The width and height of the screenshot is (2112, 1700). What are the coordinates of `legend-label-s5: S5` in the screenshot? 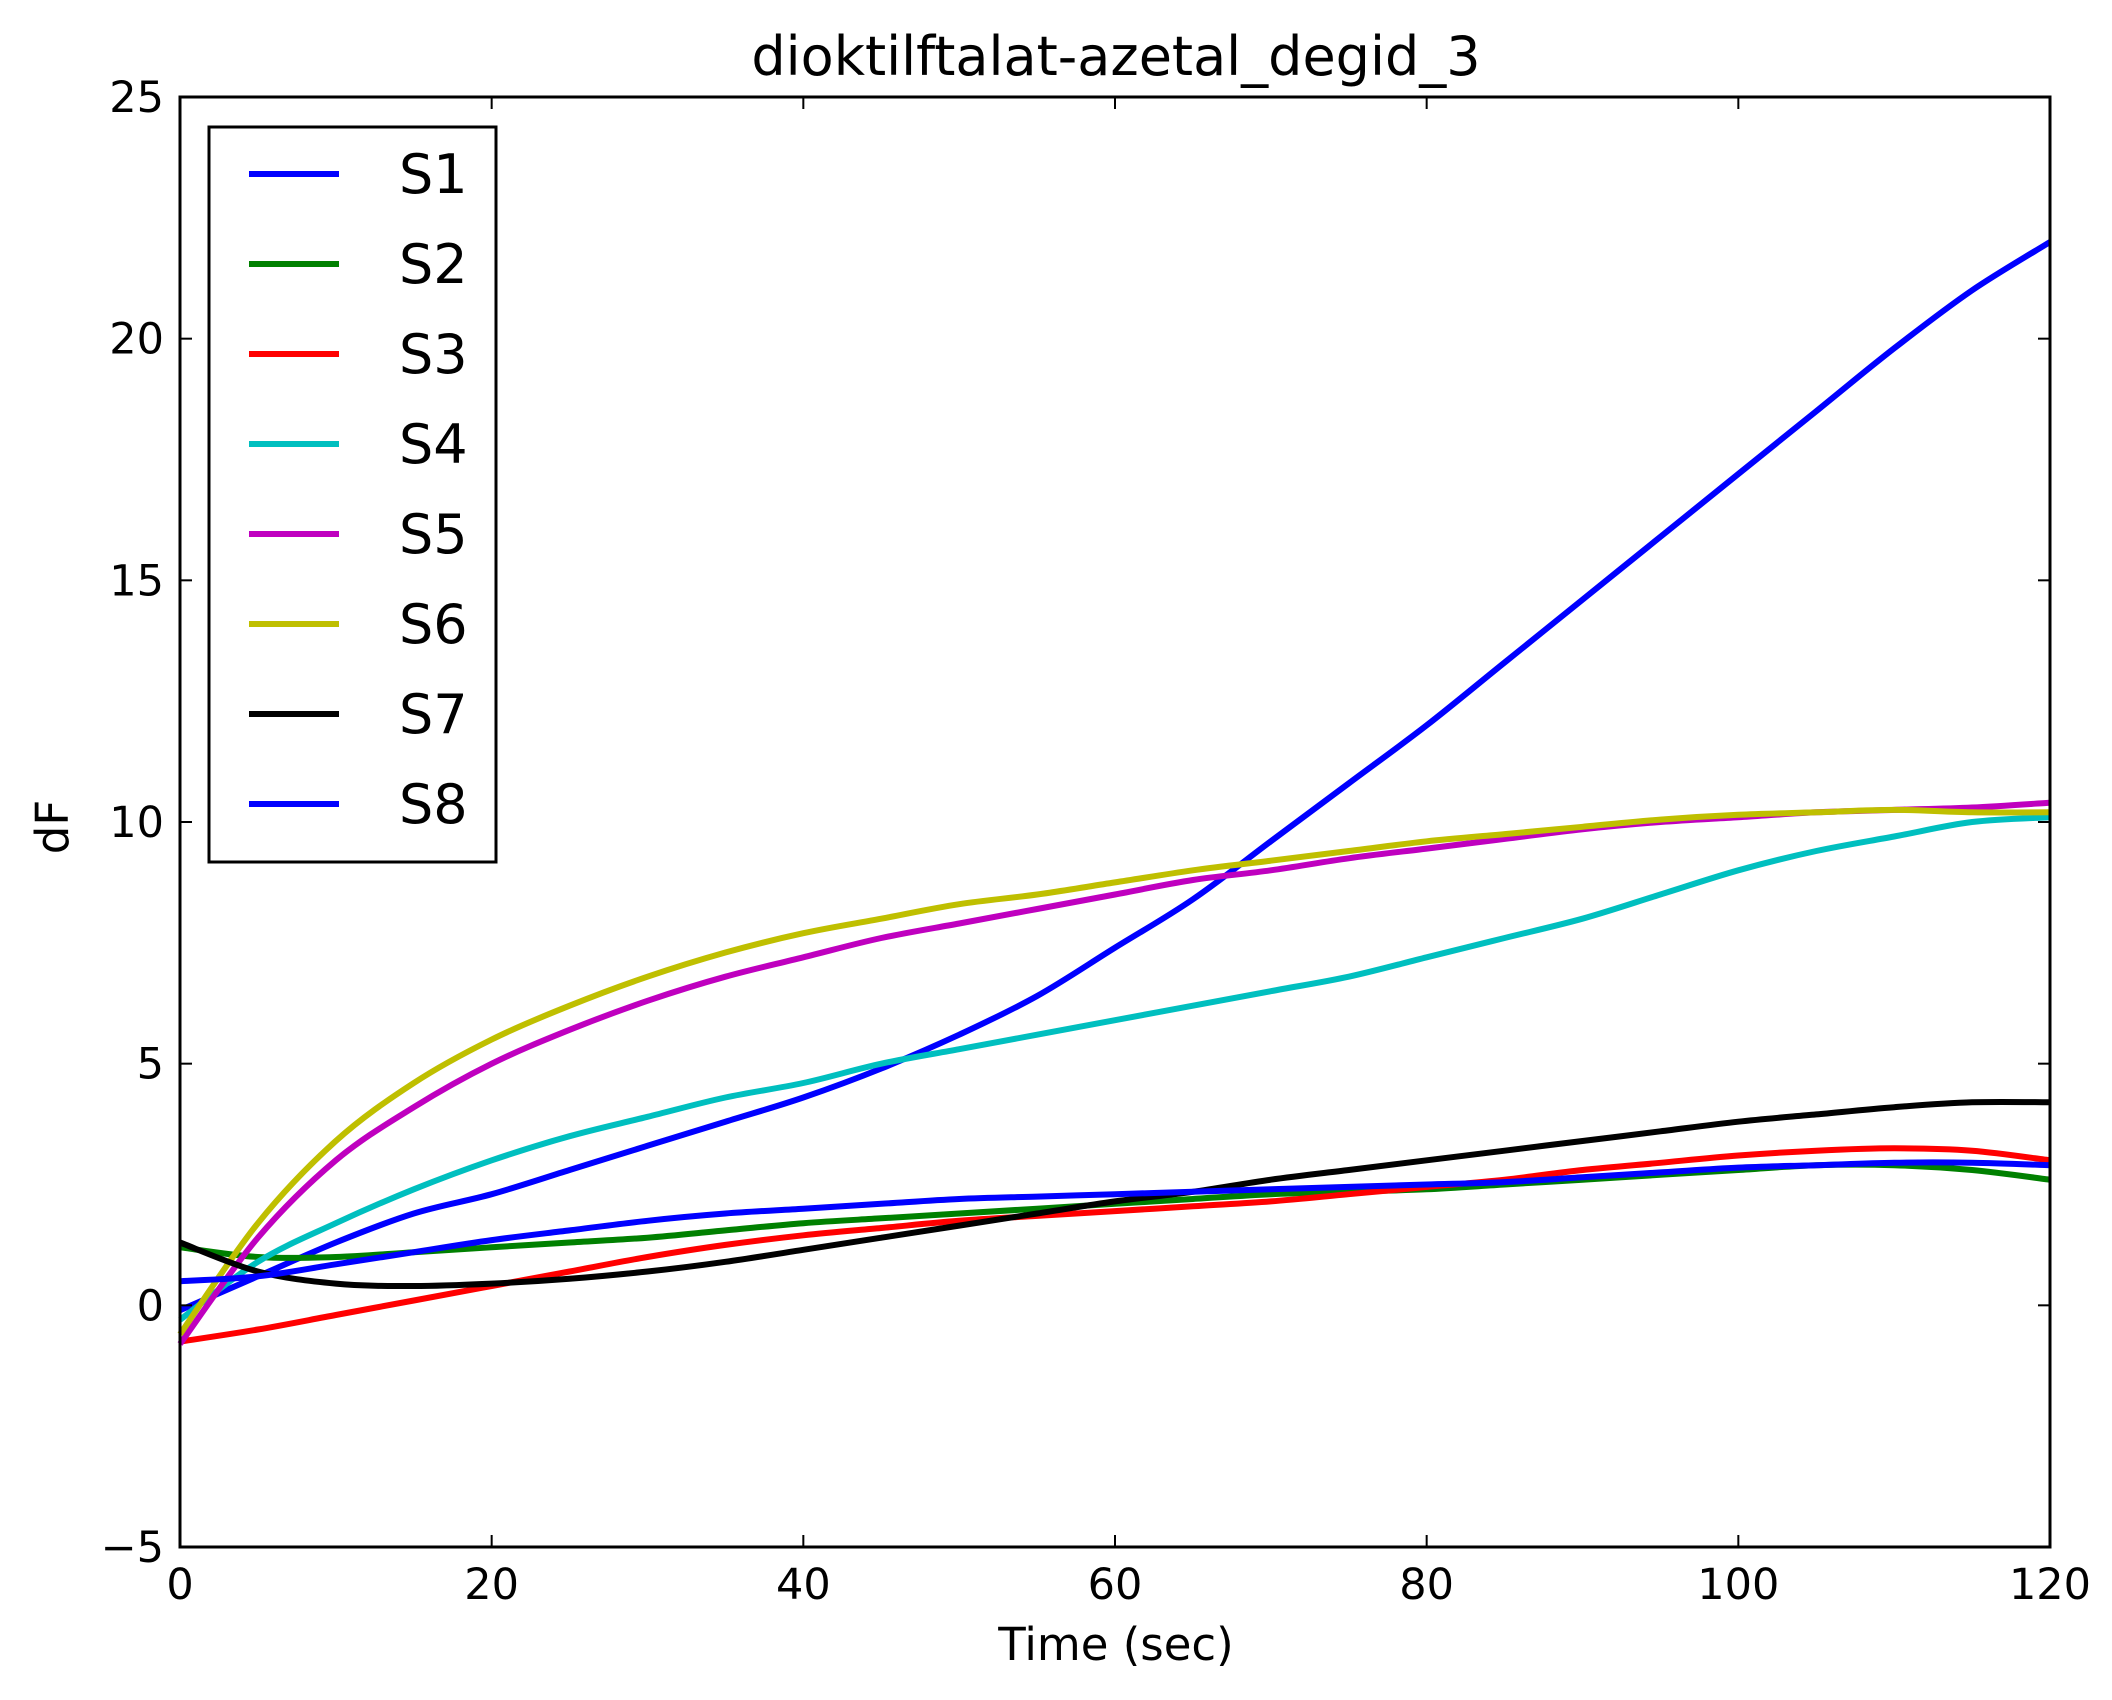 It's located at (433, 534).